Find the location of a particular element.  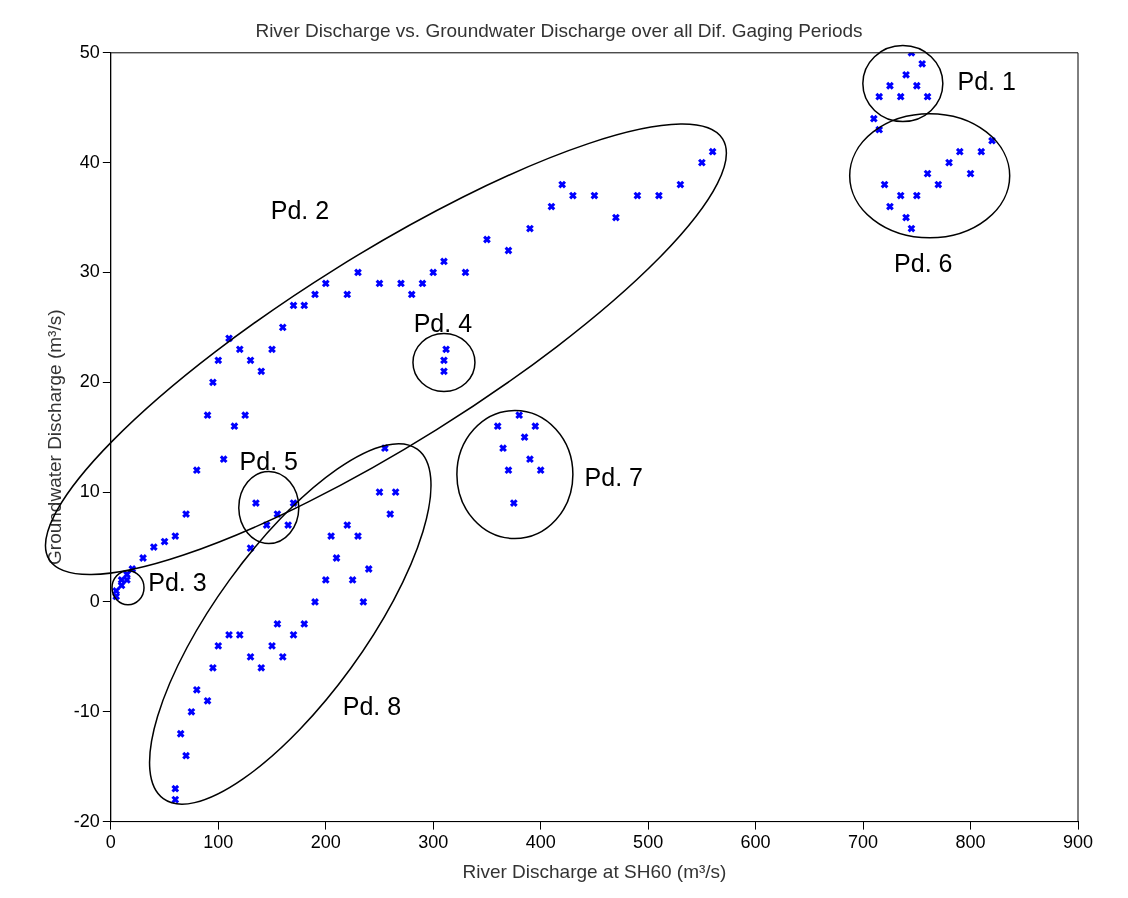

annotation: Pd. 3 is located at coordinates (177, 582).